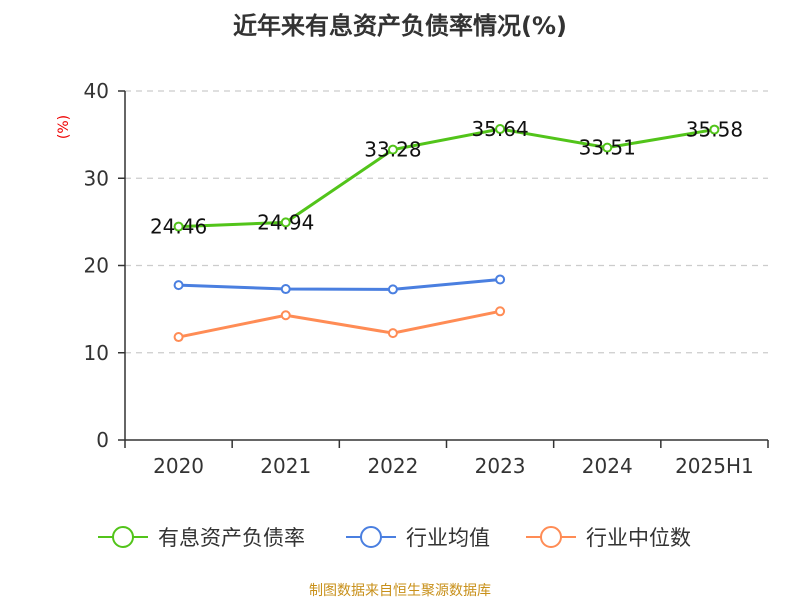  Describe the element at coordinates (285, 466) in the screenshot. I see `x-tick-label: 2021` at that location.